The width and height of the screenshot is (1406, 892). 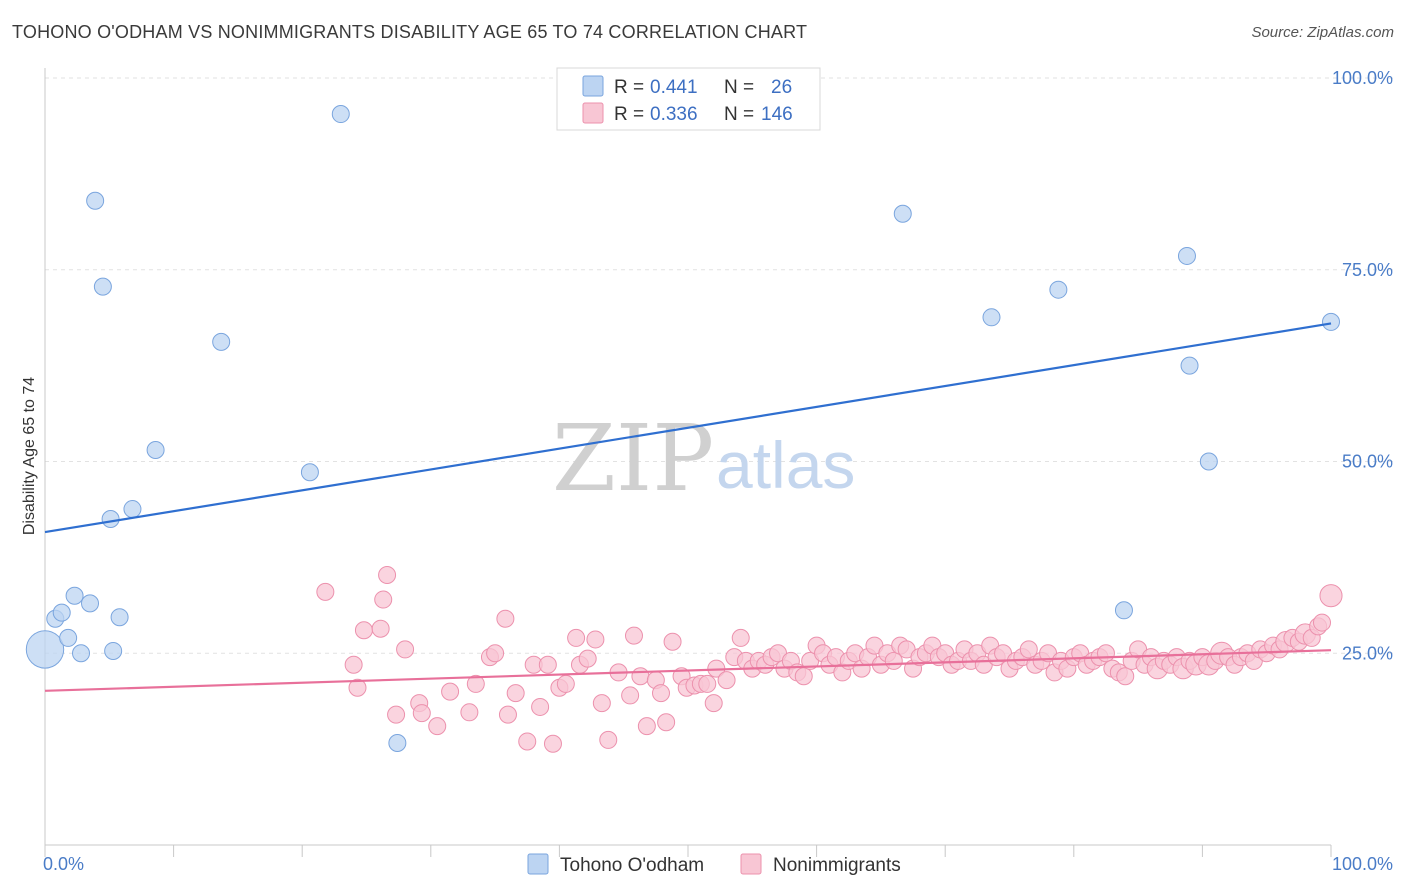 I want to click on series-legend-swatch-pink, so click(x=751, y=864).